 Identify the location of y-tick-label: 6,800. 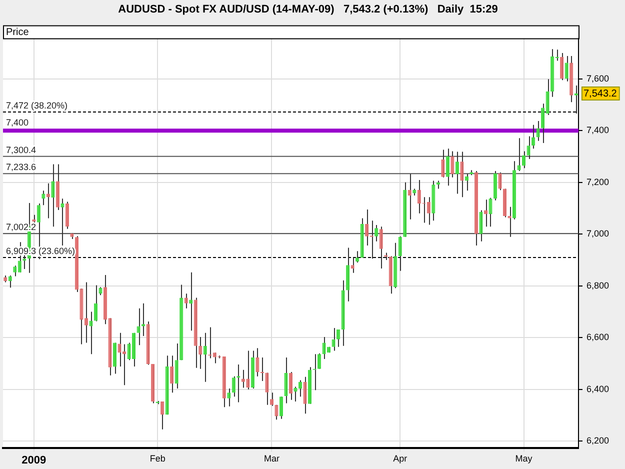
(598, 285).